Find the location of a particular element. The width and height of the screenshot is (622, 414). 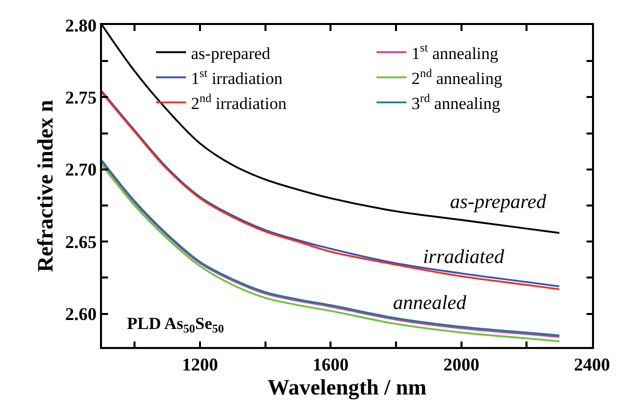

legend-label: 3$^{rd}$ annealing is located at coordinates (456, 102).